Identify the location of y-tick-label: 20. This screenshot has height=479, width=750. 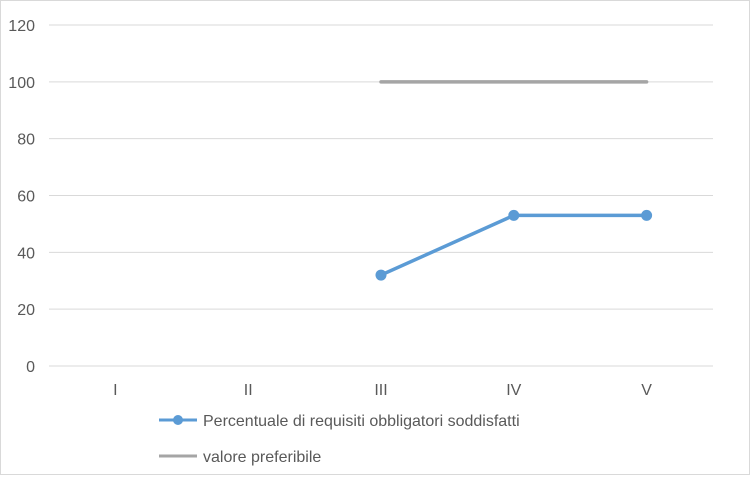
(26, 310).